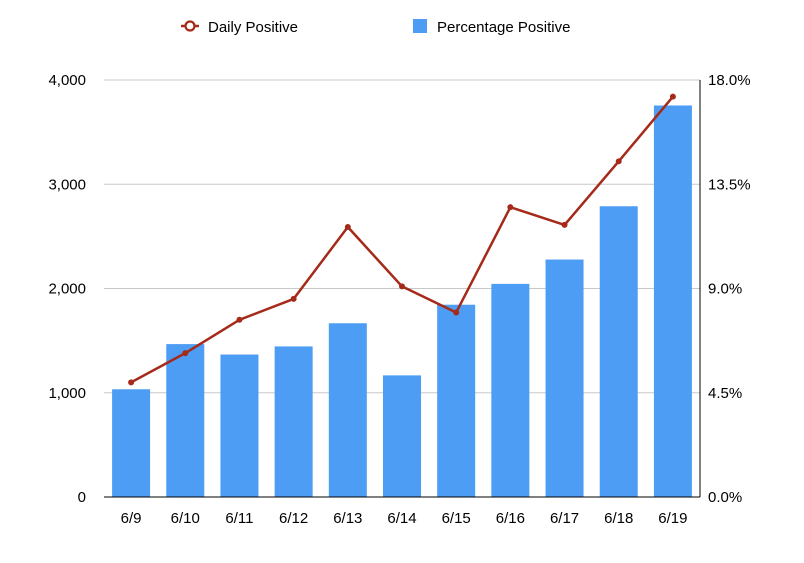 This screenshot has width=804, height=563. I want to click on y-left-tick-label: 2,000, so click(67, 289).